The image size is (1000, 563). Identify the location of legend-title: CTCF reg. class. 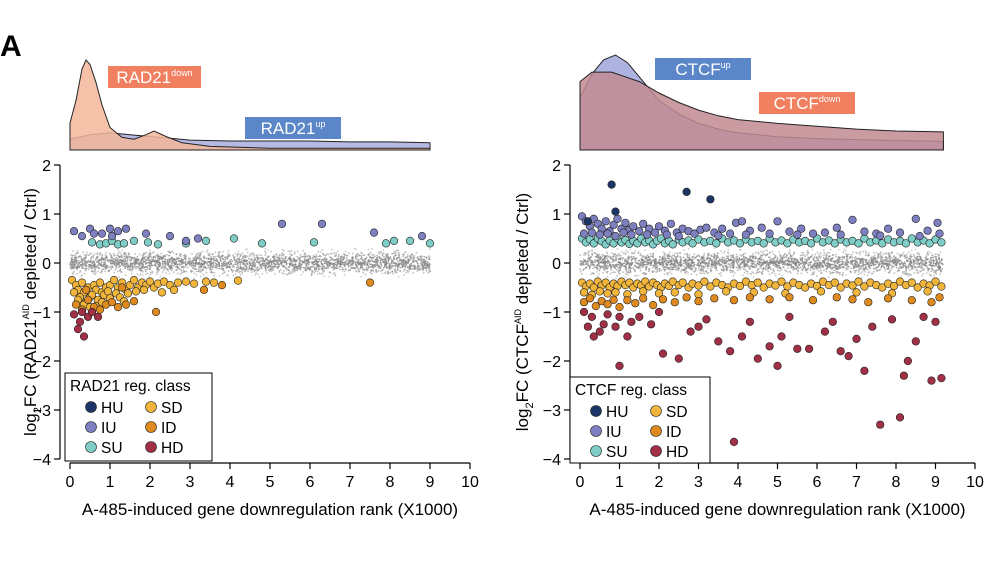
(631, 390).